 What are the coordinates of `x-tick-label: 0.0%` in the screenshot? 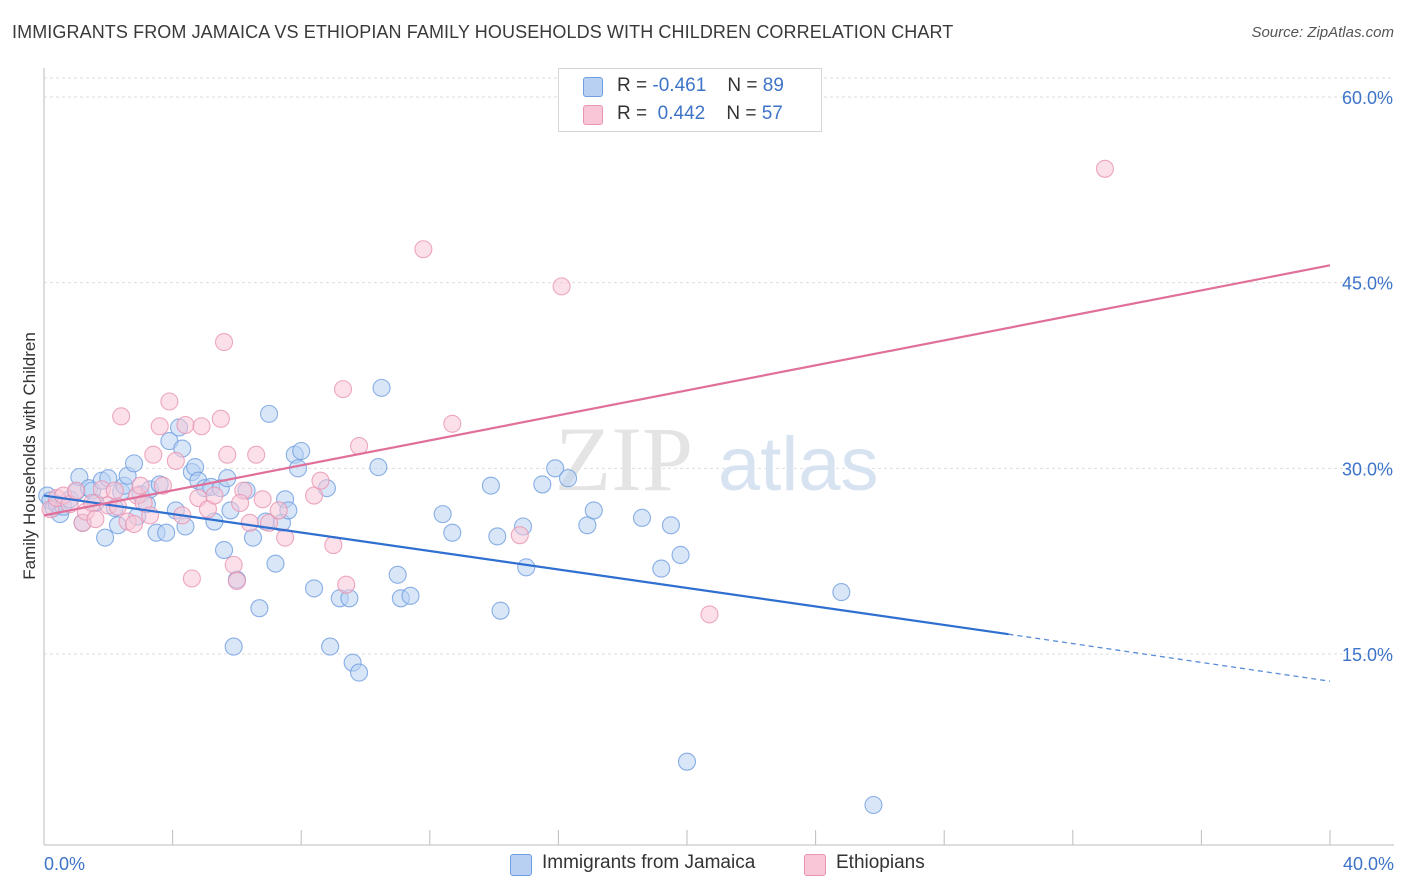 It's located at (64, 864).